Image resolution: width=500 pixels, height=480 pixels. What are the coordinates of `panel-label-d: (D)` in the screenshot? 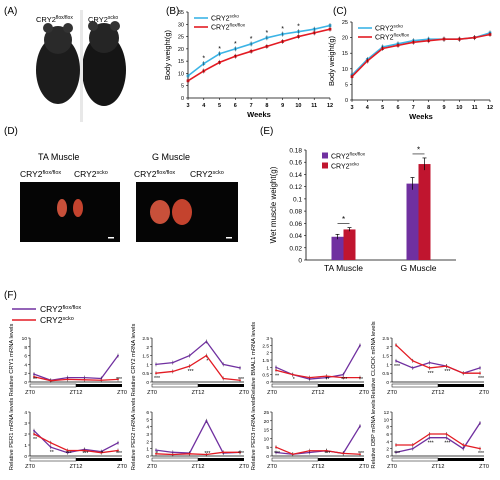 It's located at (11, 131).